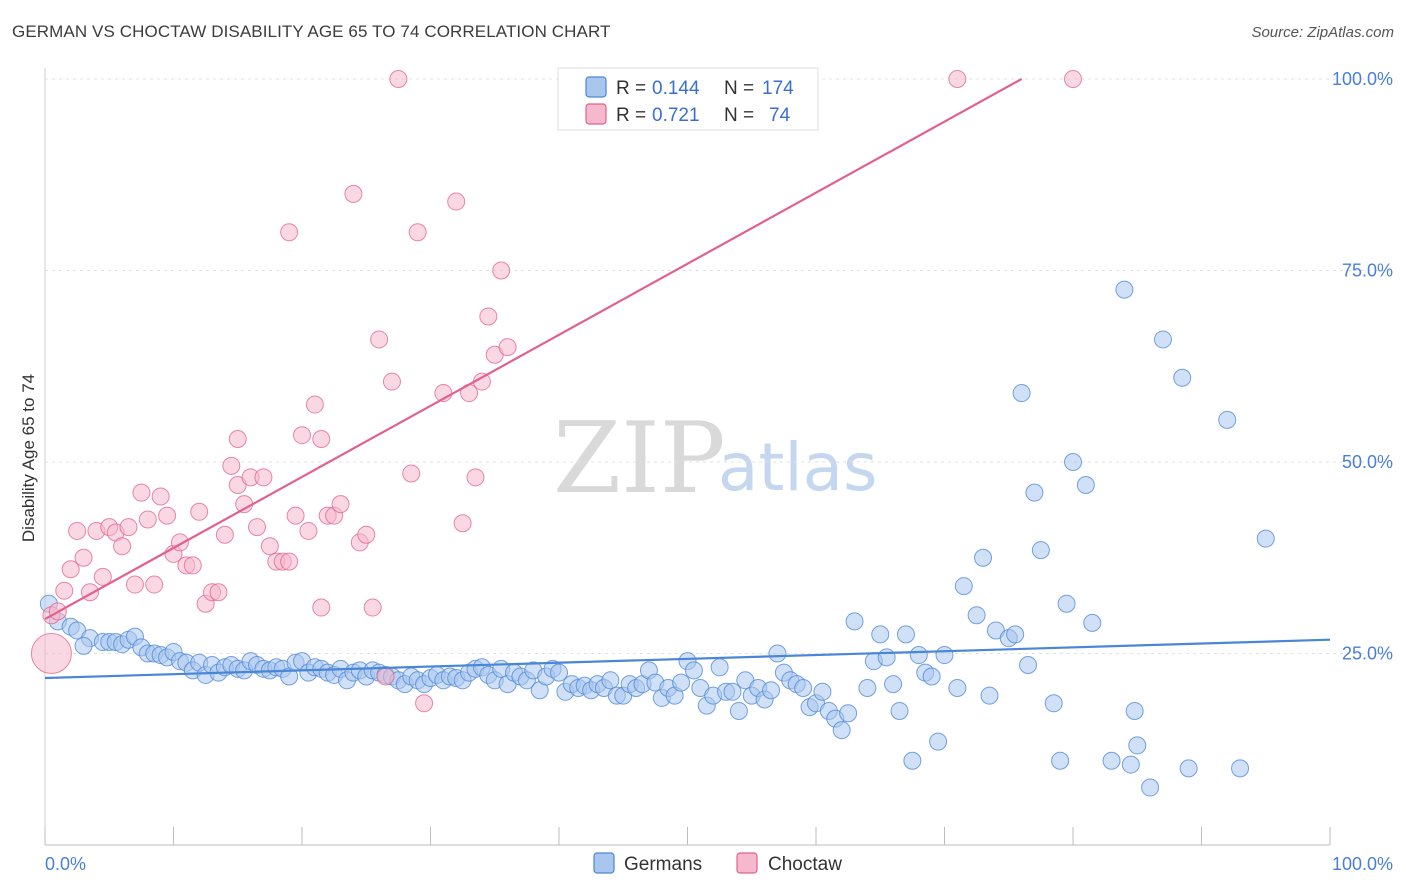  I want to click on watermark-atlas: atlas, so click(798, 467).